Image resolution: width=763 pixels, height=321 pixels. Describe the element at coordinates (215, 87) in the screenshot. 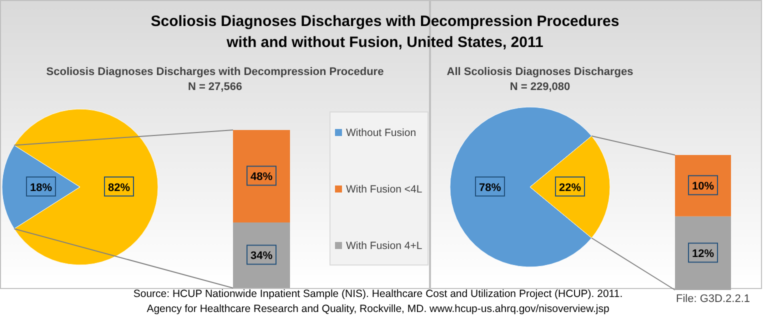

I see `text: N = 27,566` at that location.